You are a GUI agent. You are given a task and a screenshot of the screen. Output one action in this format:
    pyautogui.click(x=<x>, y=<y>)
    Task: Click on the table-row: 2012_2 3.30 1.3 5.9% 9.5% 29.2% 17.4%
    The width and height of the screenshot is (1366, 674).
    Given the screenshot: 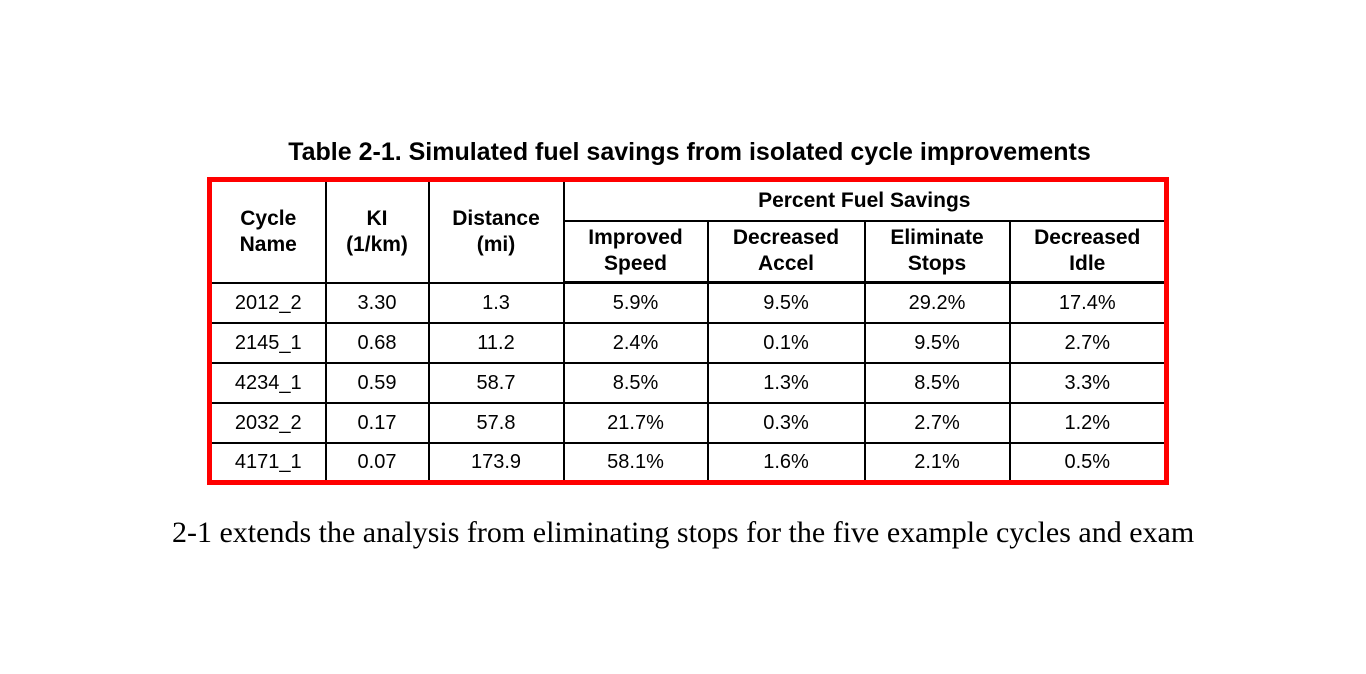 What is the action you would take?
    pyautogui.click(x=688, y=302)
    